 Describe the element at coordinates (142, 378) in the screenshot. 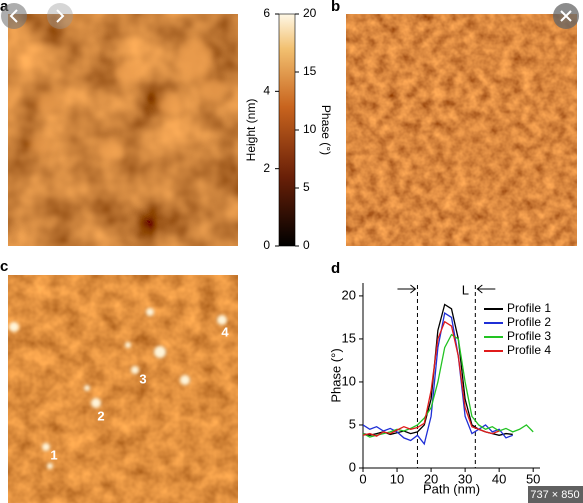

I see `particle-label: 3` at that location.